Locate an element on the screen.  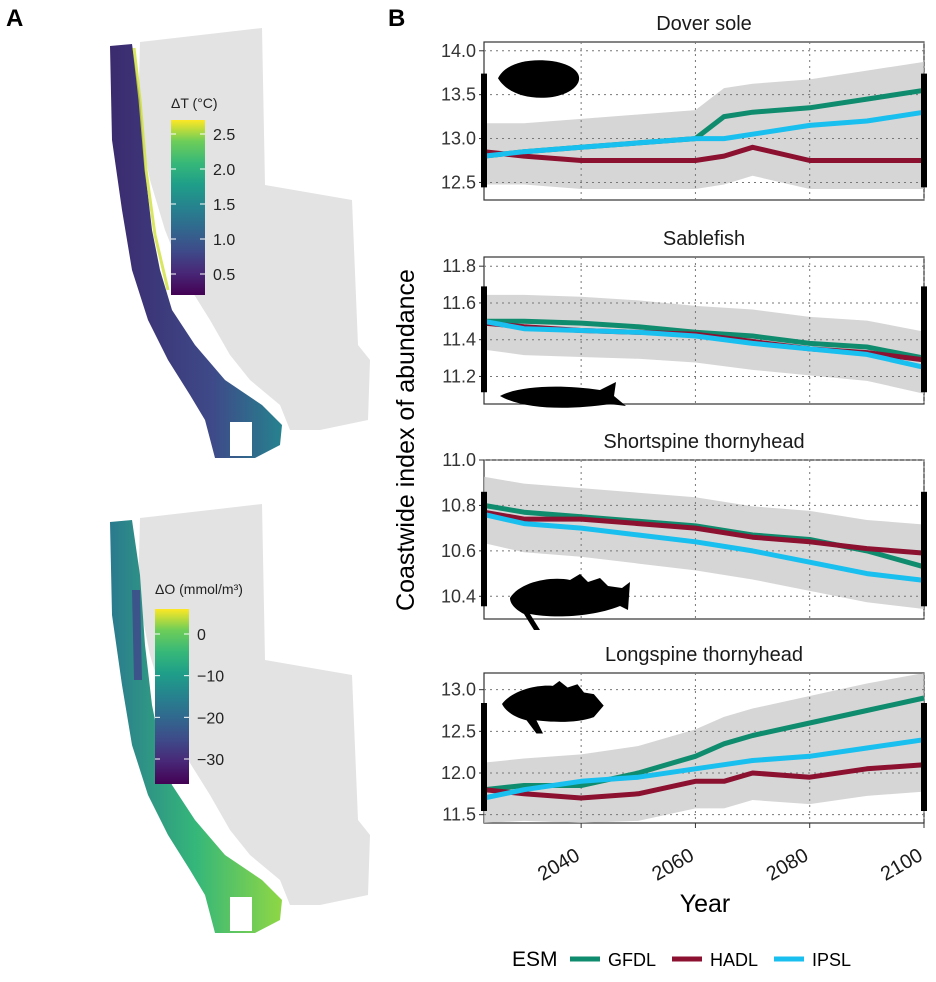
y-tick-label: 10.4 is located at coordinates (458, 596).